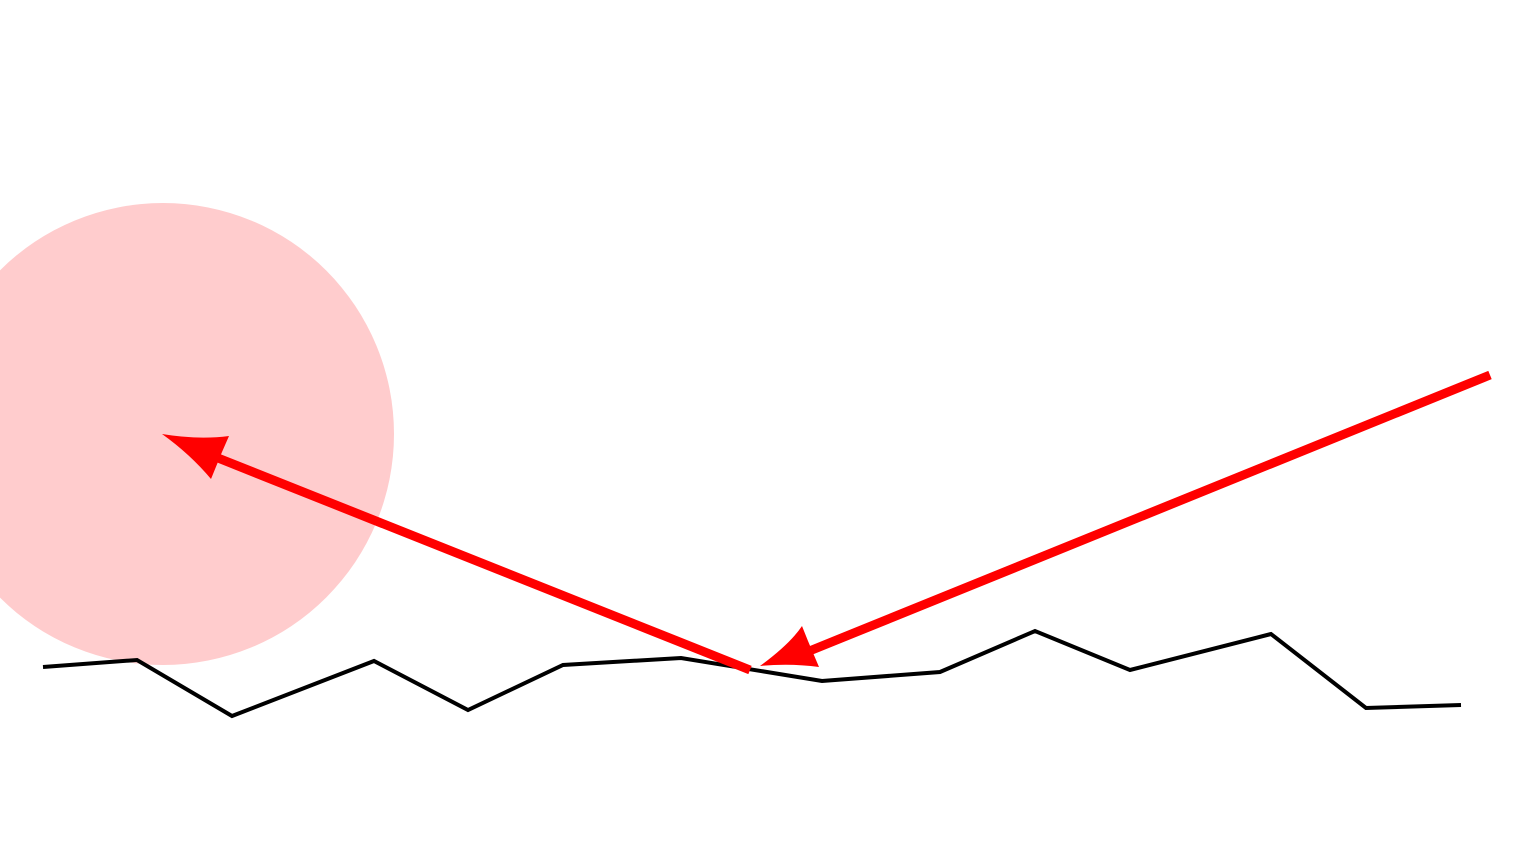  What do you see at coordinates (195, 456) in the screenshot?
I see `deflected-shot-arrowhead` at bounding box center [195, 456].